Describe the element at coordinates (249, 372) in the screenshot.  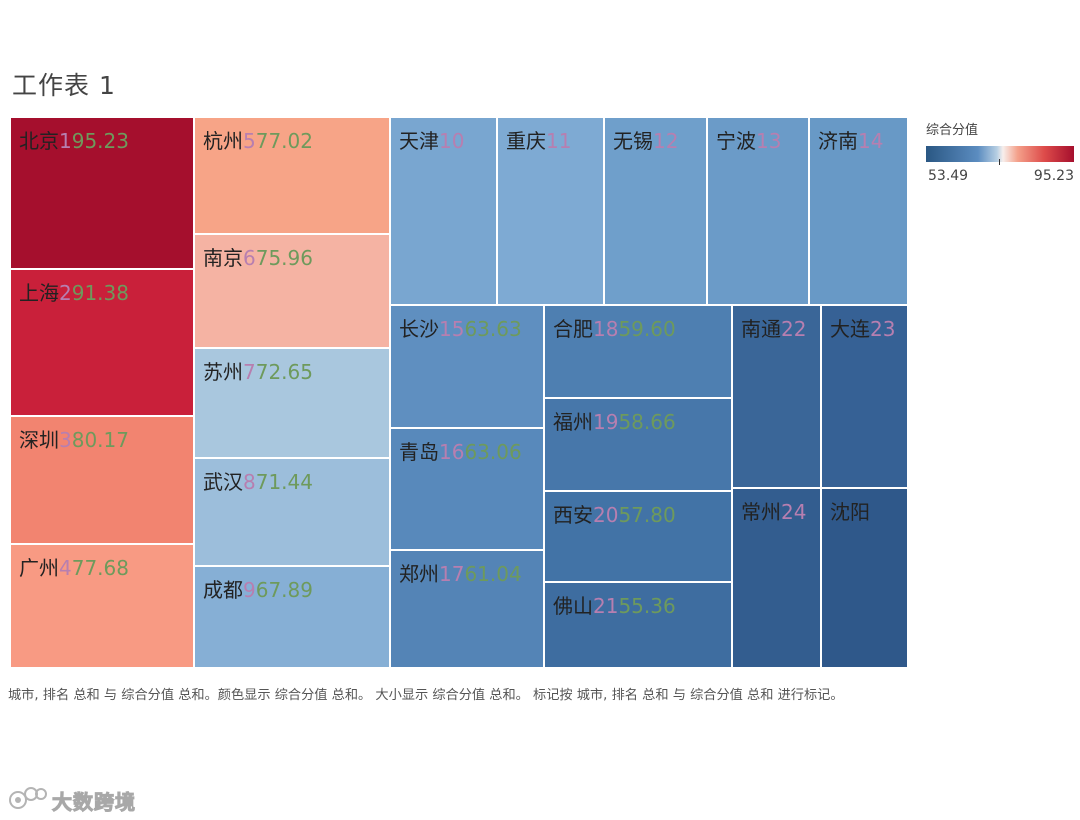
I see `tile-rank-value: 7` at that location.